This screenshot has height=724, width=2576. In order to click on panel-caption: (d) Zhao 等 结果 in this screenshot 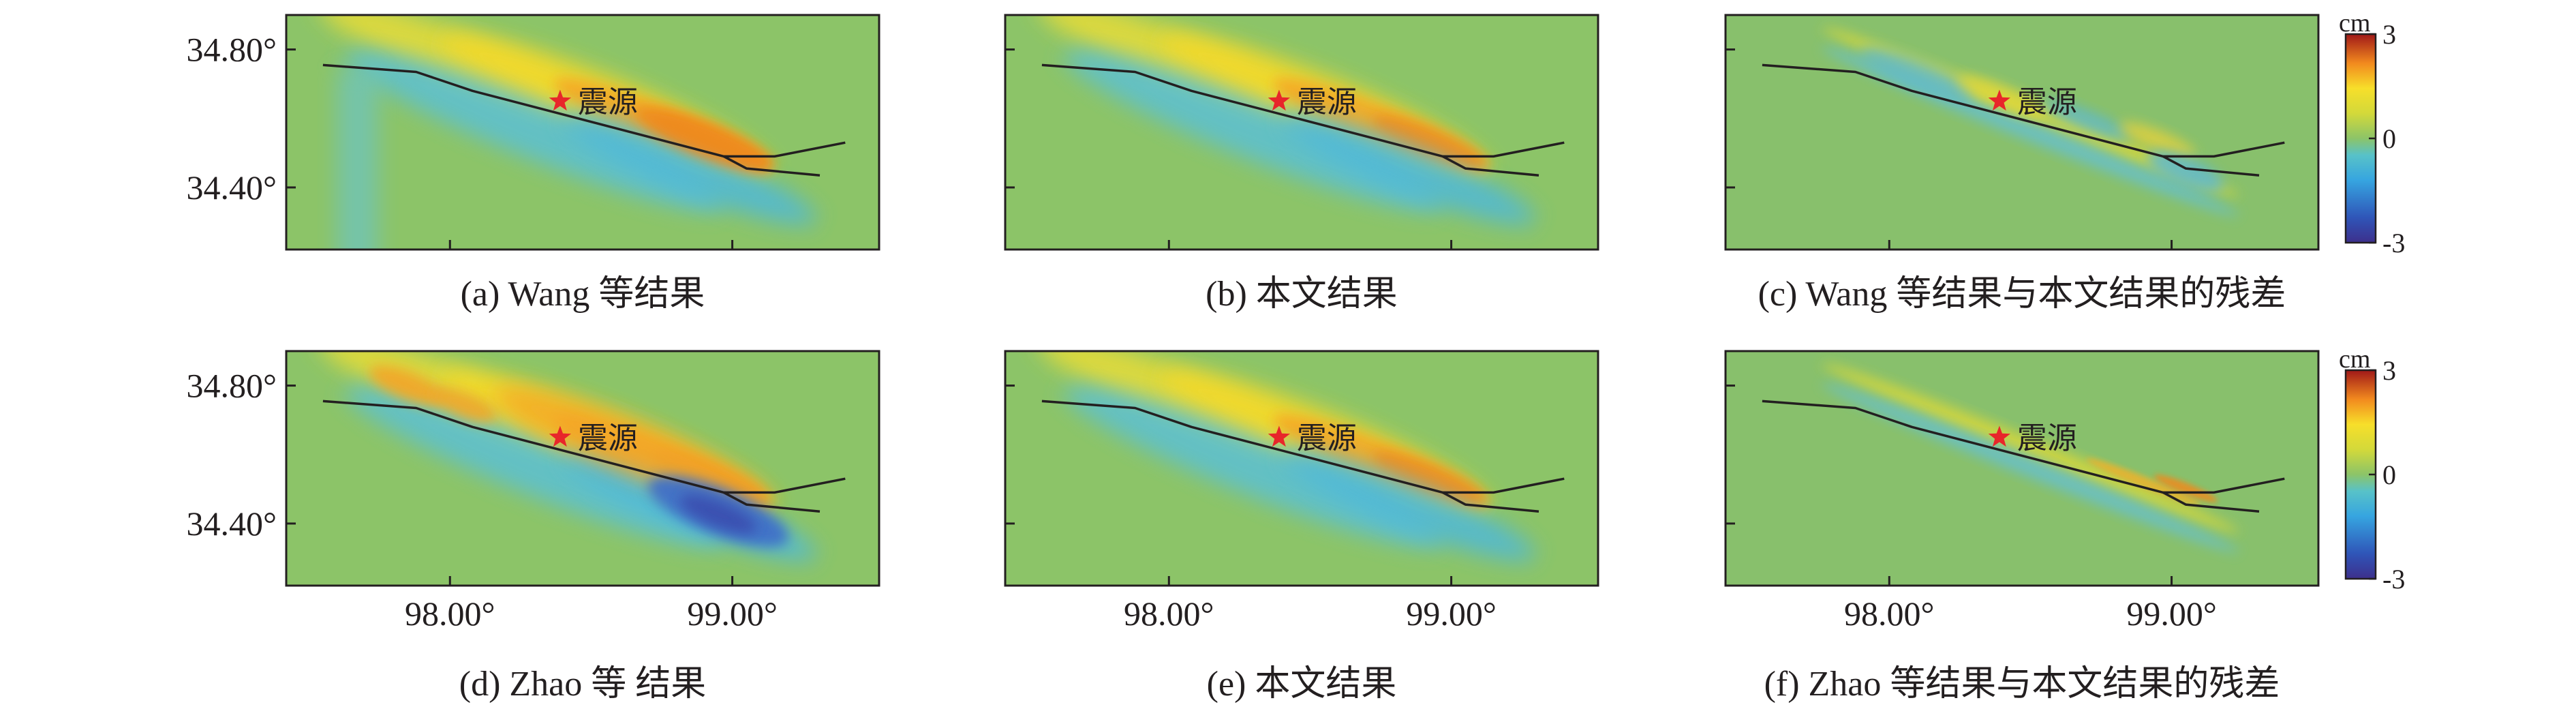, I will do `click(582, 684)`.